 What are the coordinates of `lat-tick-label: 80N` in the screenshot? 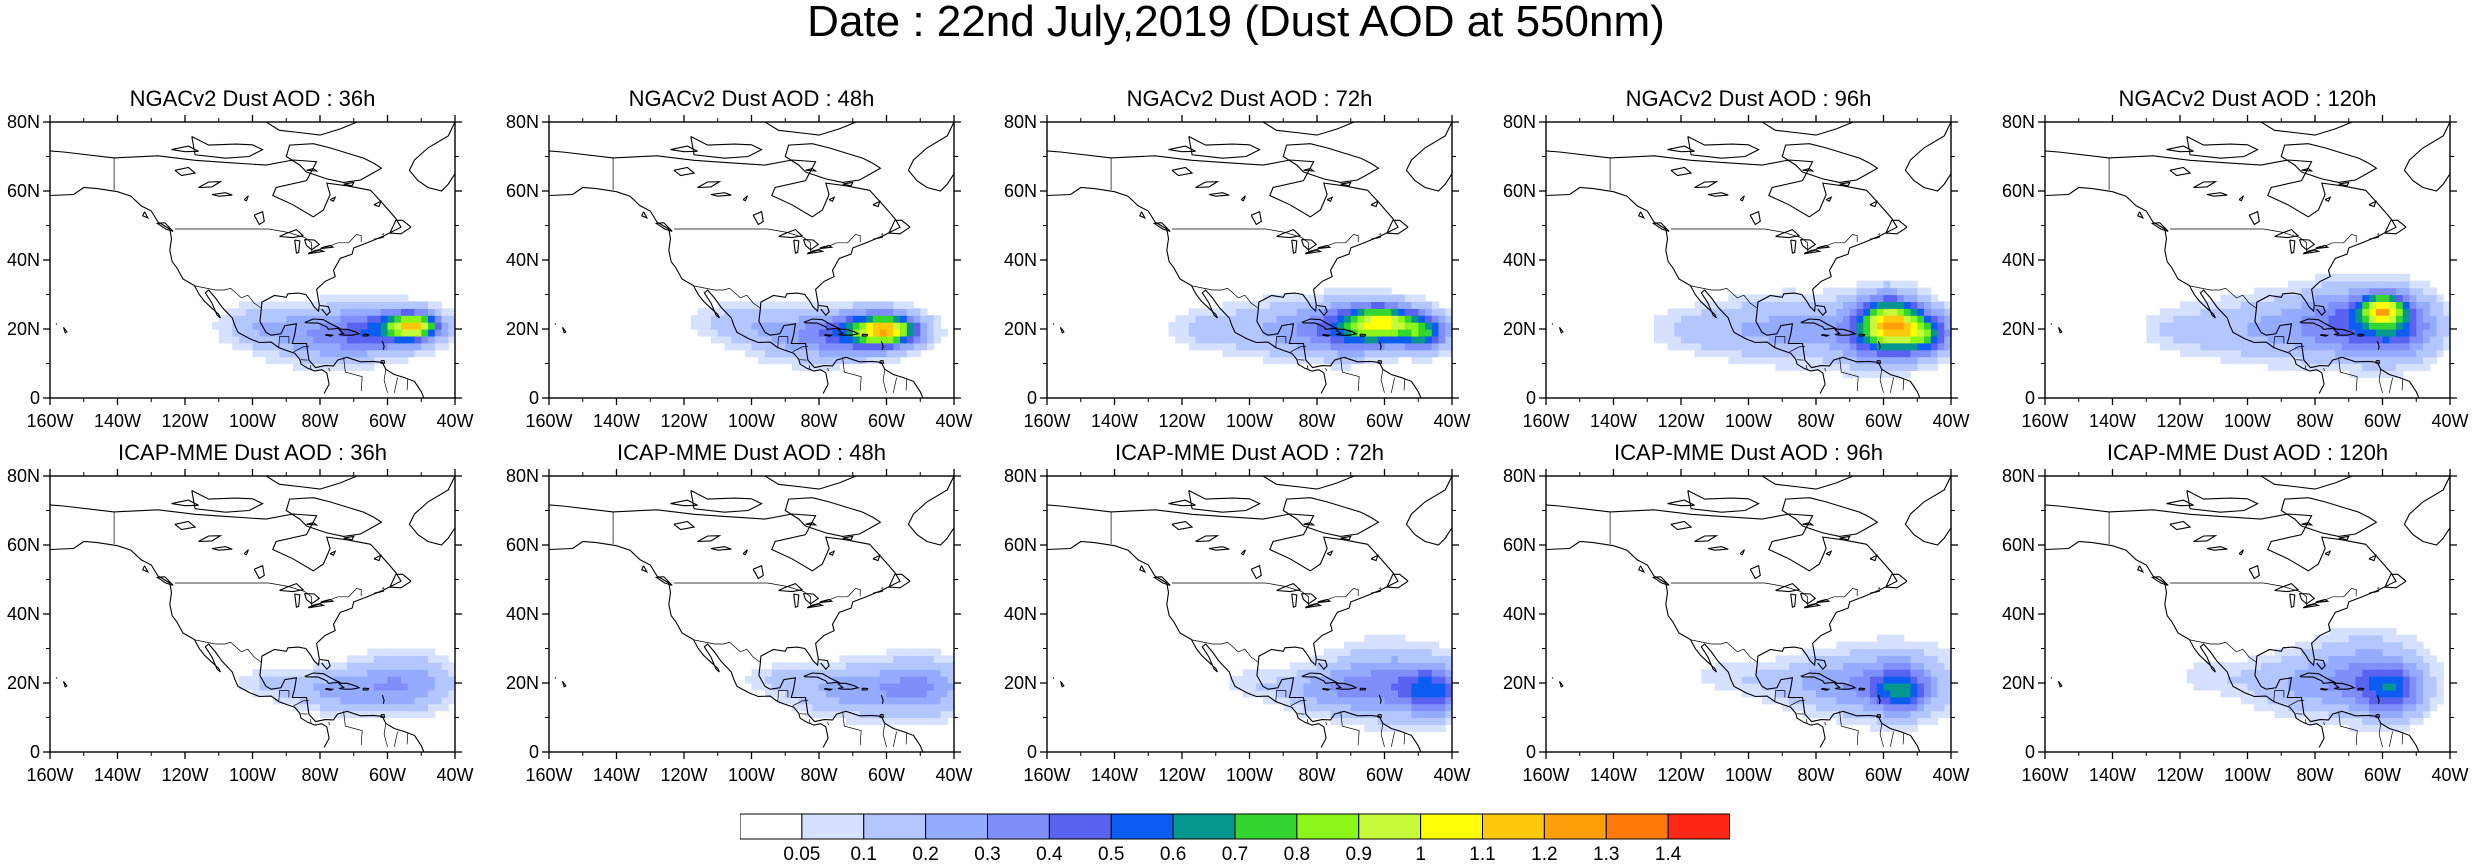 It's located at (1020, 476).